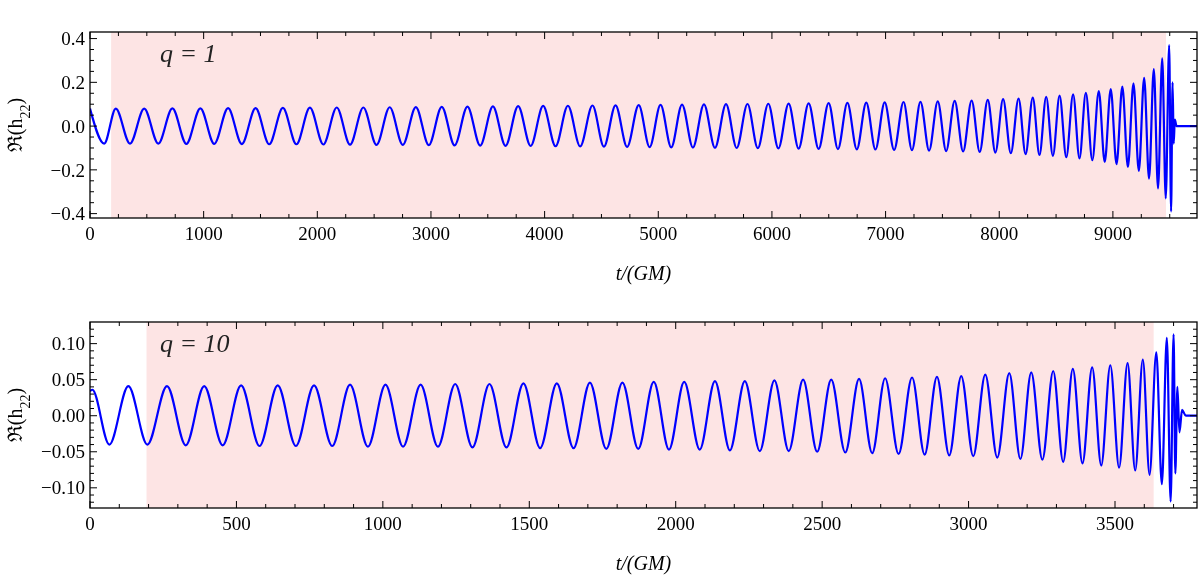  Describe the element at coordinates (999, 233) in the screenshot. I see `x-tick-label: 8000` at that location.